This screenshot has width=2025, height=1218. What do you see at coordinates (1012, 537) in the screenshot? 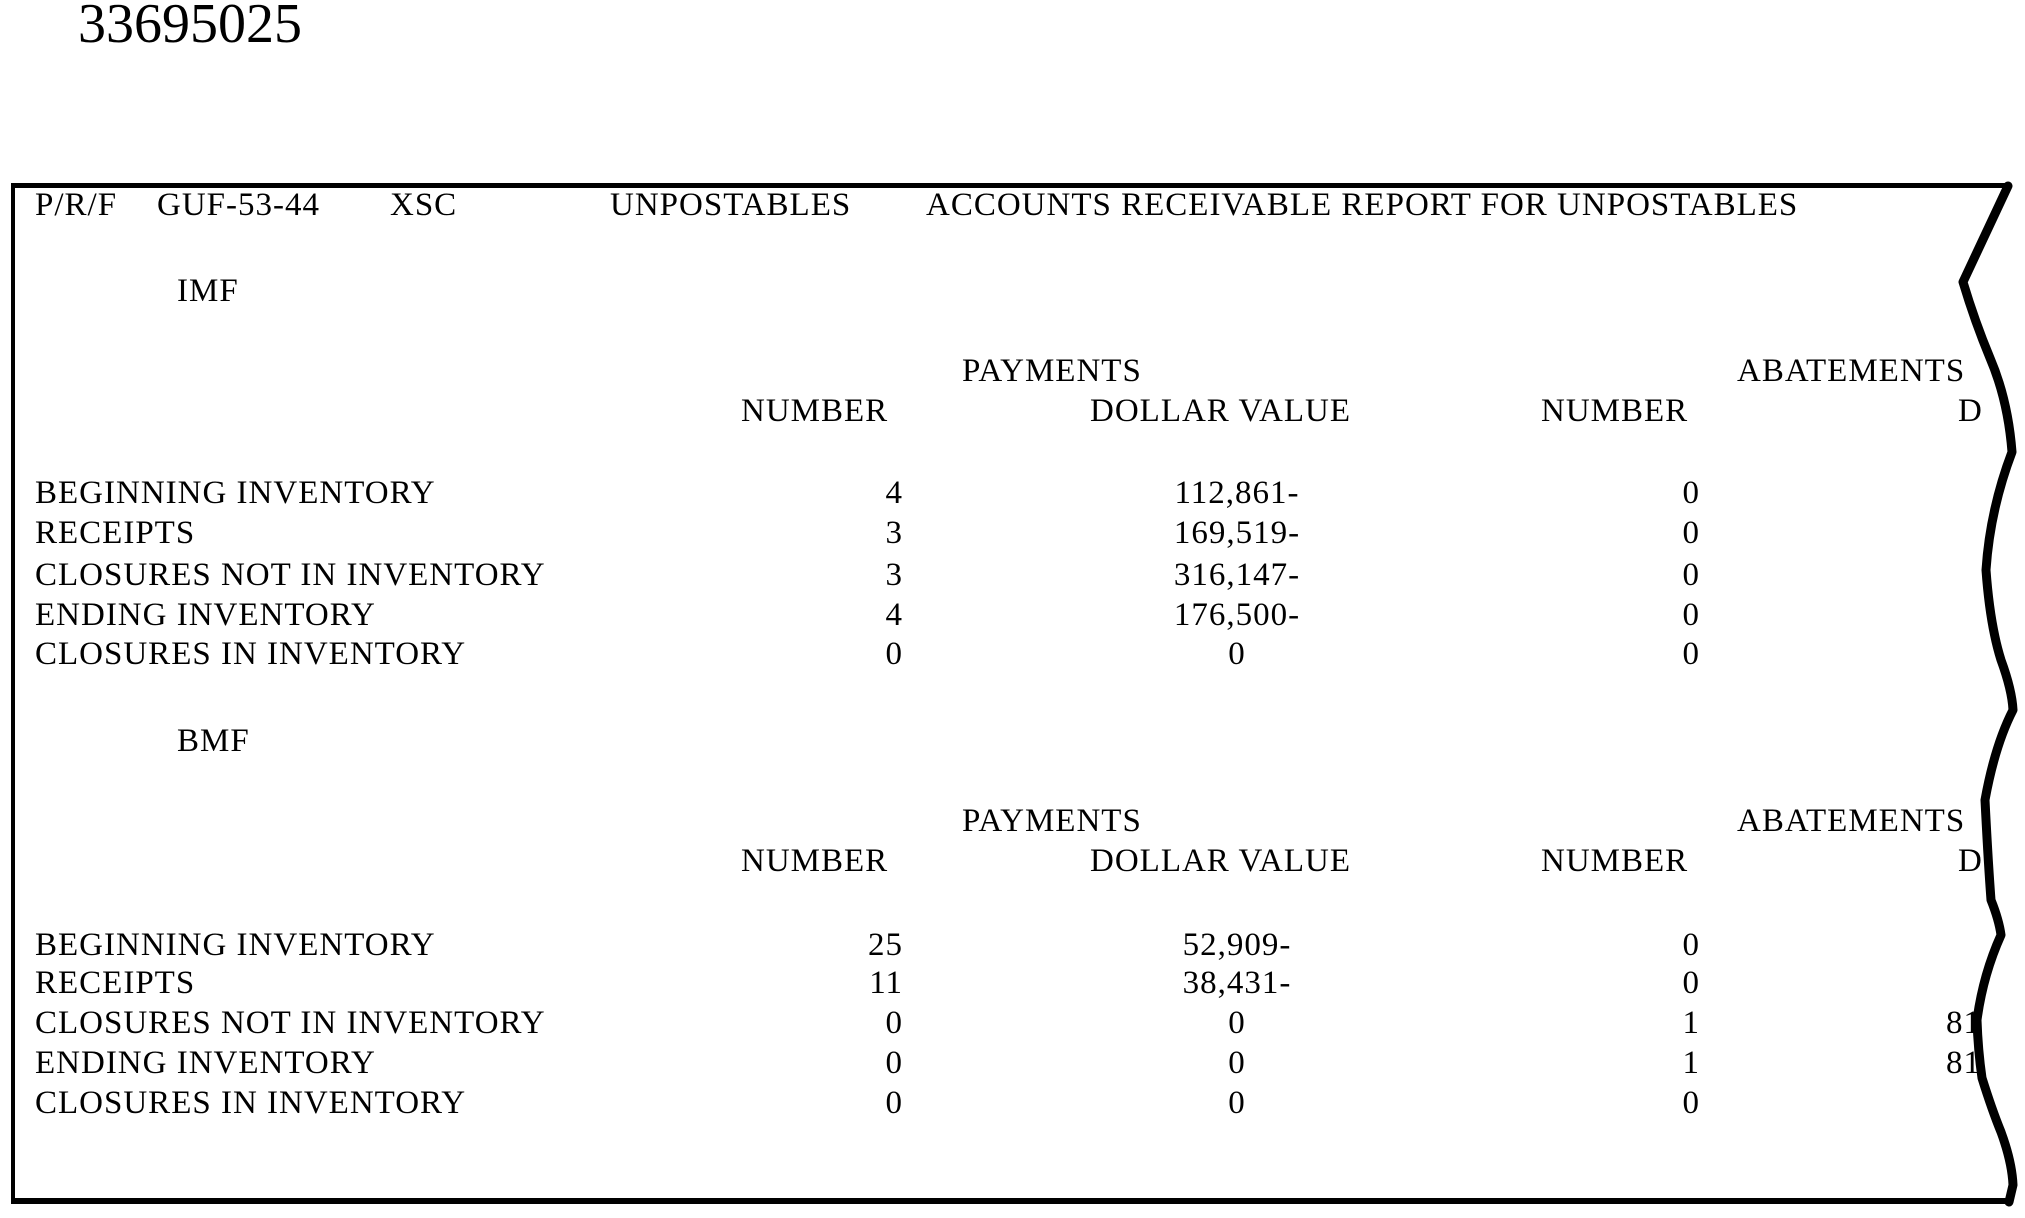
I see `table-row: RECEIPTS 3 169,519- 0` at bounding box center [1012, 537].